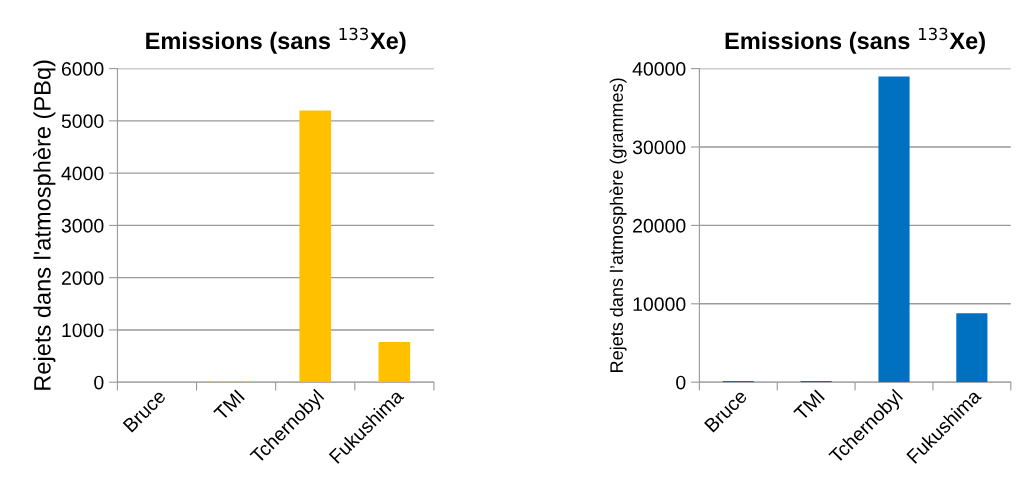  I want to click on y-tick-label: 4000, so click(82, 173).